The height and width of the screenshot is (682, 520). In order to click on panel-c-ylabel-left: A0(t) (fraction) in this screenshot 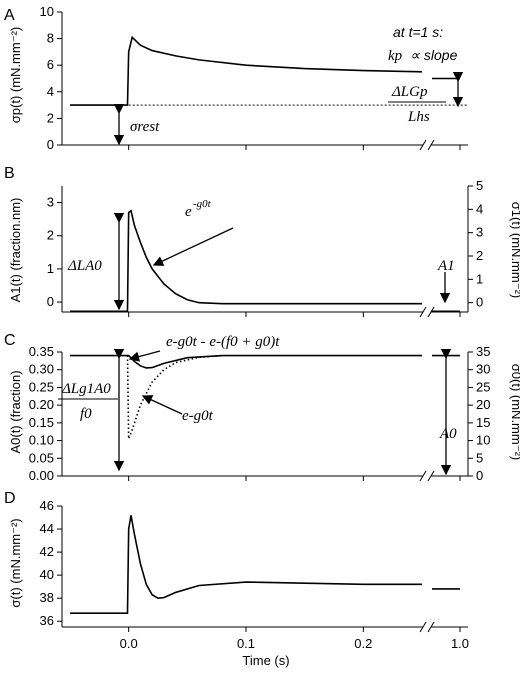, I will do `click(15, 411)`.